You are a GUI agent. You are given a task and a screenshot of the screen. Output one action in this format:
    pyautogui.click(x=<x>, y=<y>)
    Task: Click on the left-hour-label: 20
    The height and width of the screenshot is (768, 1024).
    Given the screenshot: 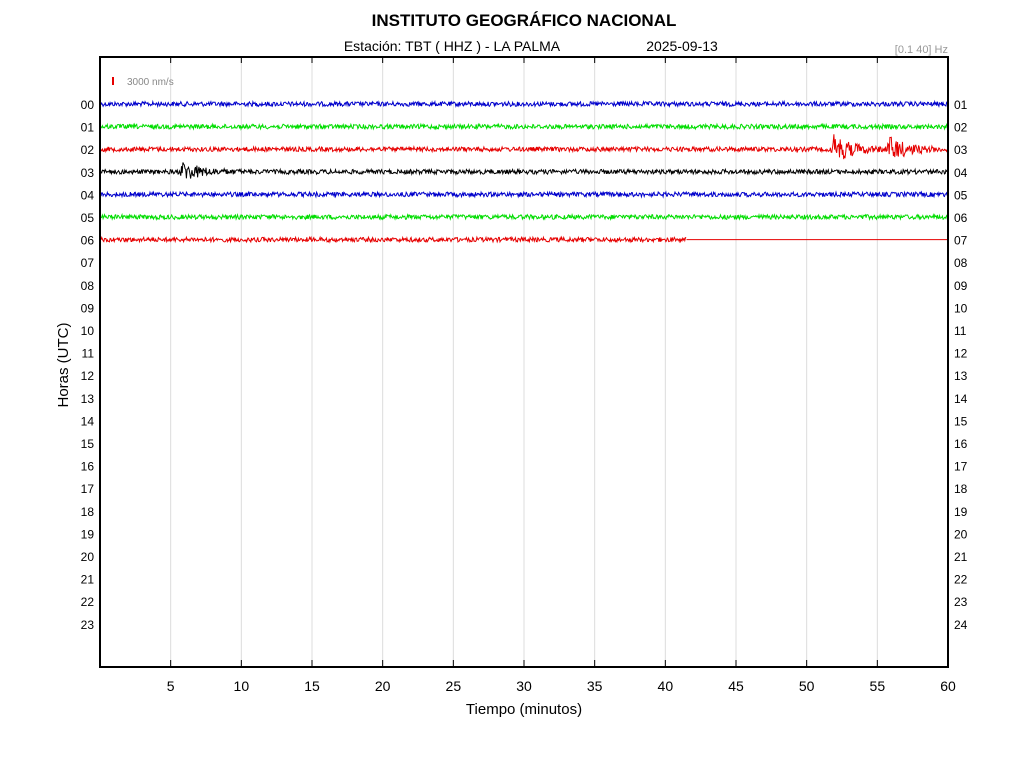 What is the action you would take?
    pyautogui.click(x=88, y=557)
    